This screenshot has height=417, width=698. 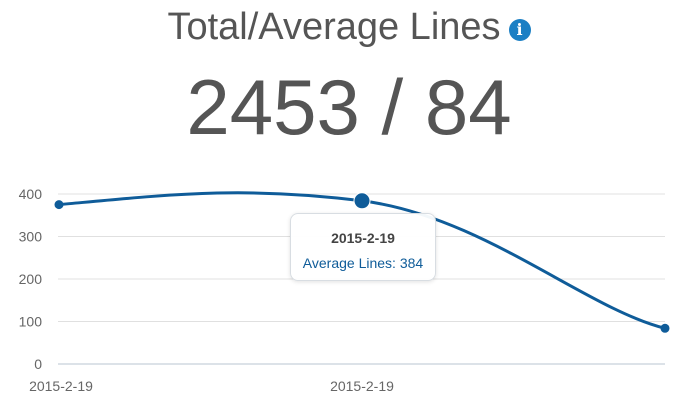 I want to click on y-axis-ticks: 400 300 200 100 0, so click(x=31, y=279).